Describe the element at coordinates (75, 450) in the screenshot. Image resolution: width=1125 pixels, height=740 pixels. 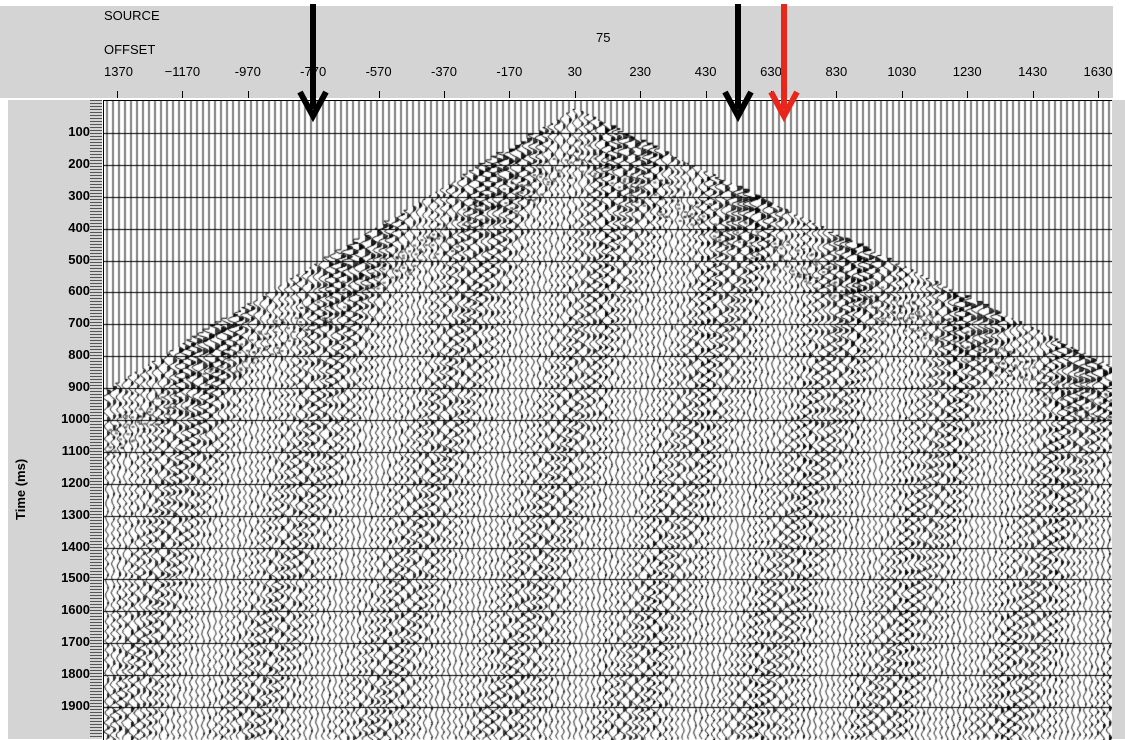
I see `time-tick-label: 1100` at that location.